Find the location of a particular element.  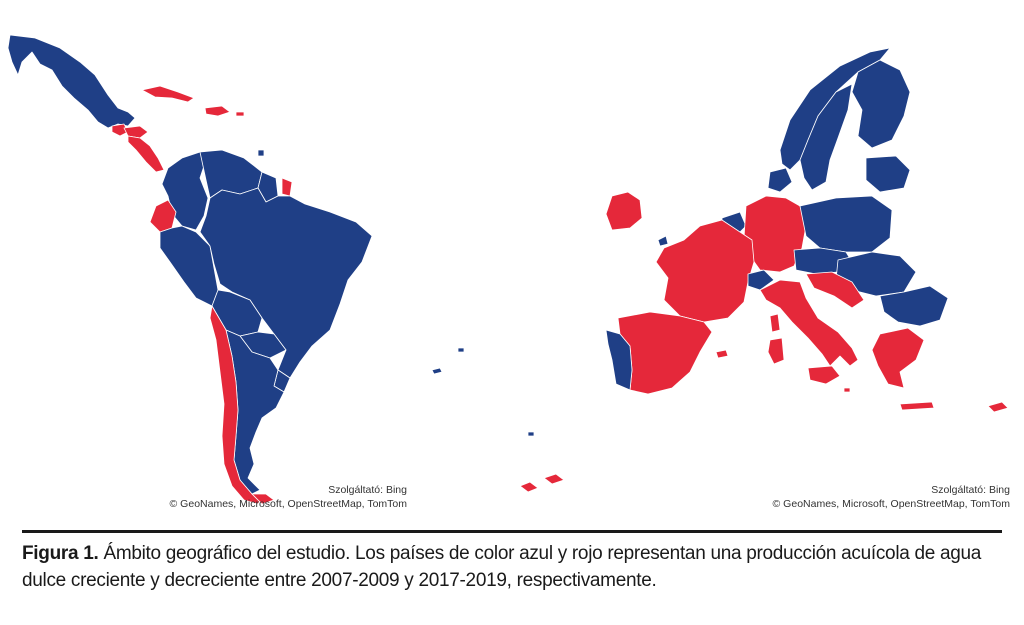

country-slovenia-croatia is located at coordinates (835, 290).